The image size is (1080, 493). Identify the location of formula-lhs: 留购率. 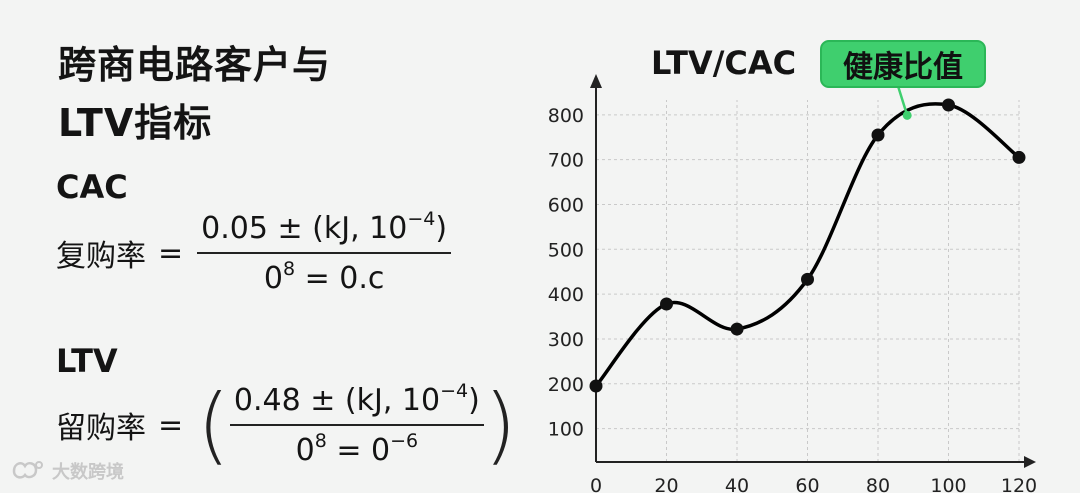
(101, 428).